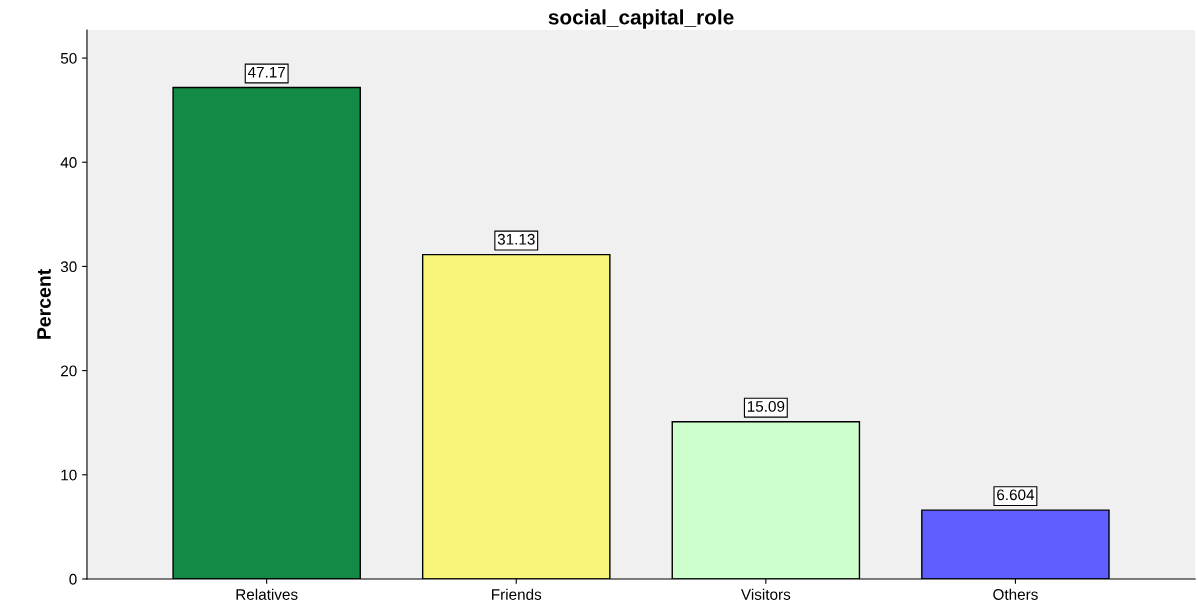  Describe the element at coordinates (68, 162) in the screenshot. I see `y-tick-label: 40` at that location.